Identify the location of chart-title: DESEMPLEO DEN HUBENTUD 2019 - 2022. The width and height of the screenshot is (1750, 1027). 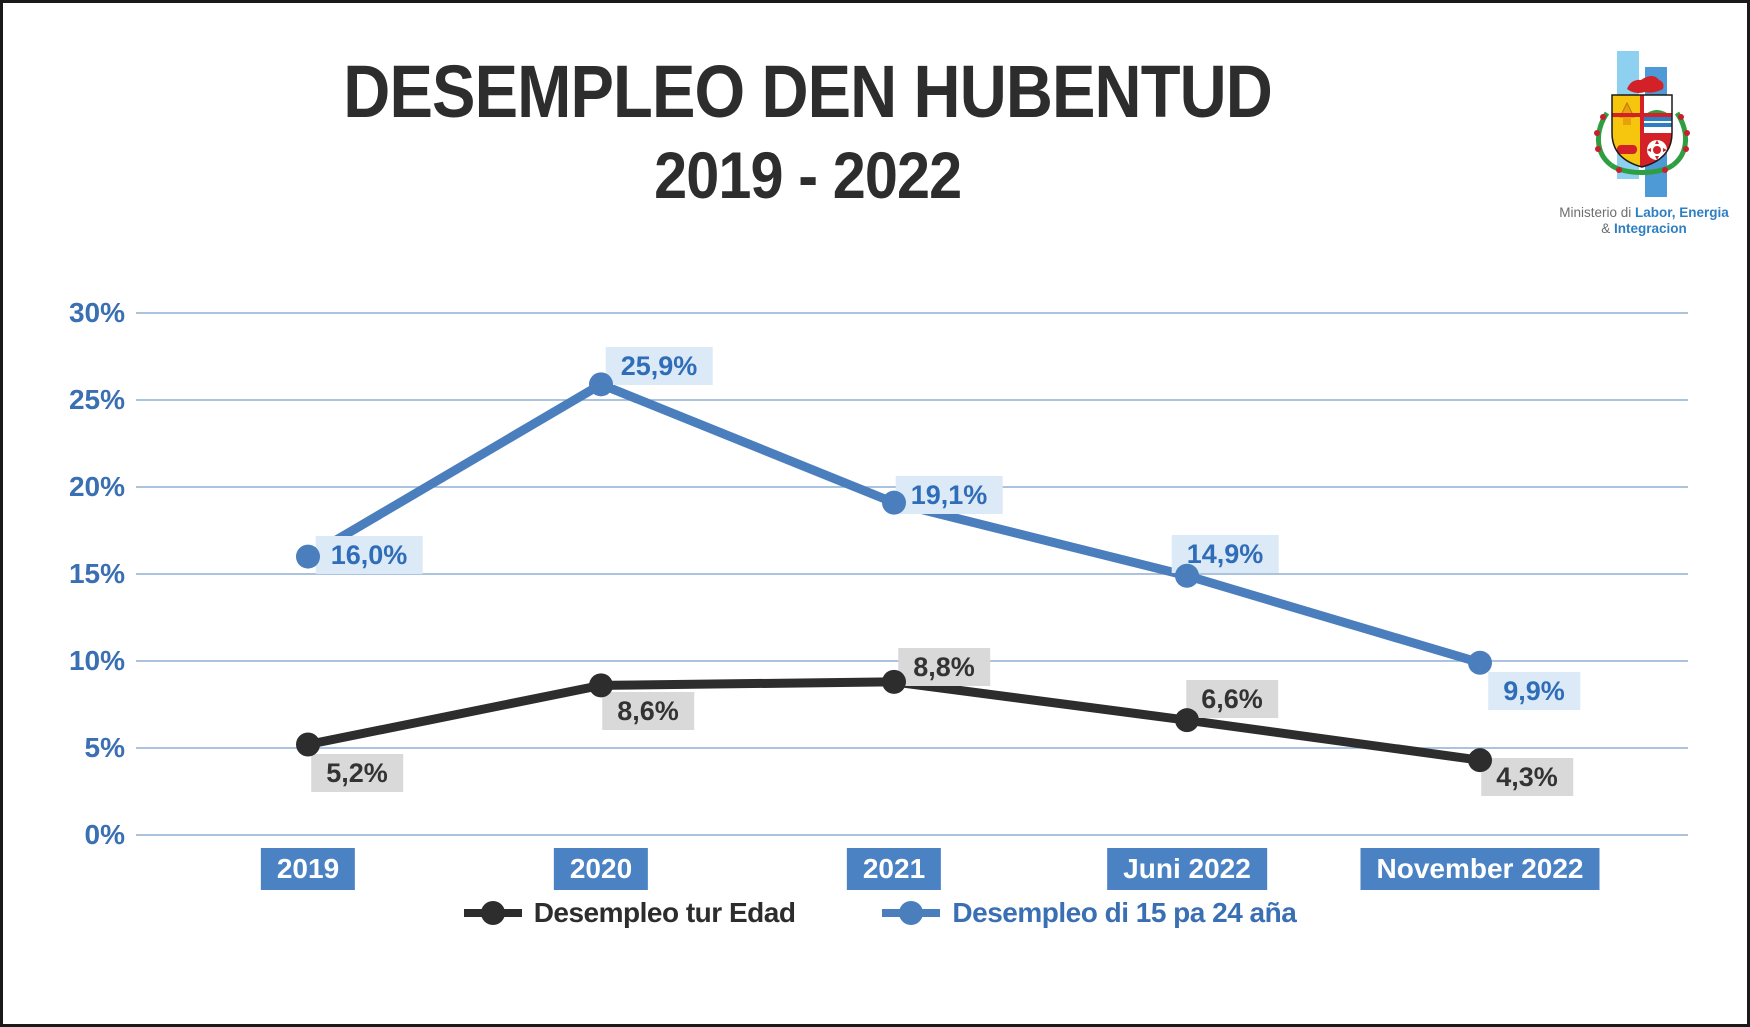
(808, 132).